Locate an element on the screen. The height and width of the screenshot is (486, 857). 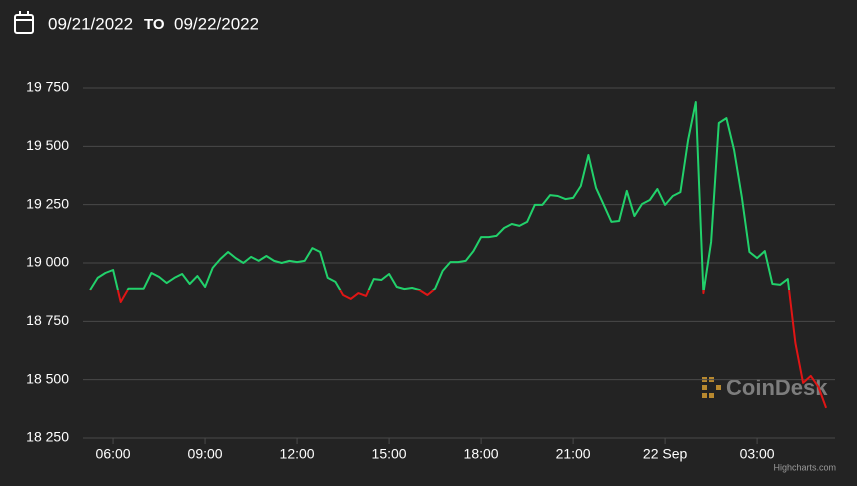
x-tick-label: 03:00 is located at coordinates (757, 454).